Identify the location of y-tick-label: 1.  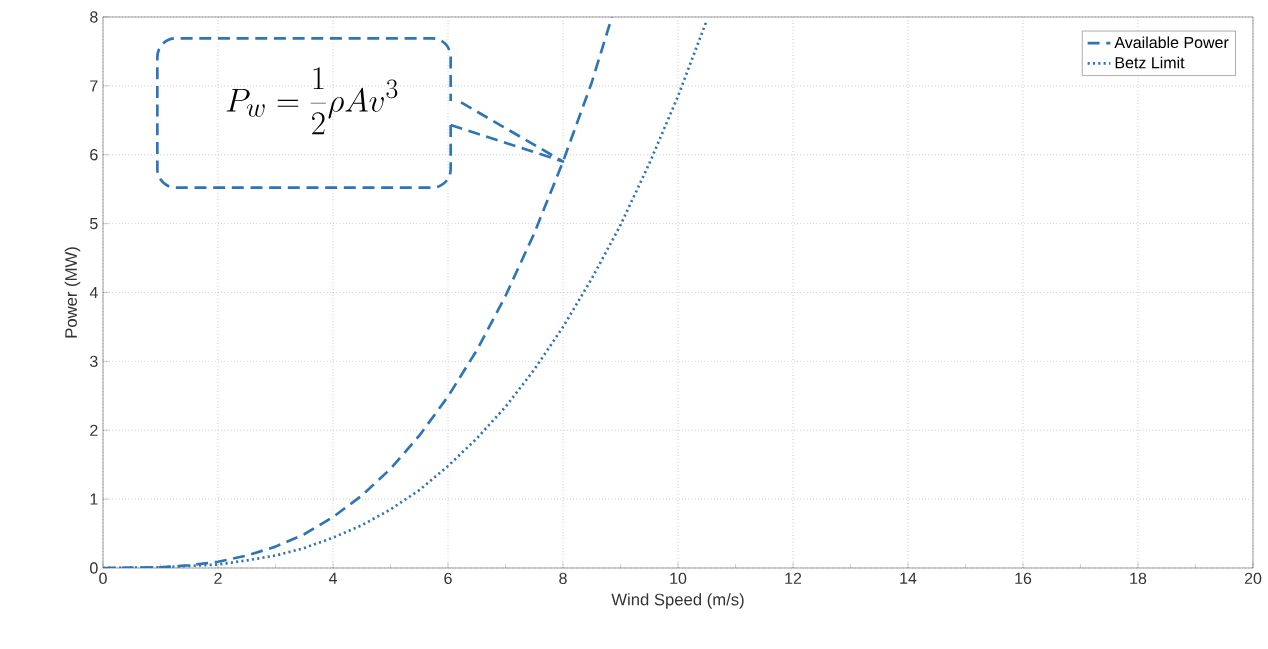
(94, 499).